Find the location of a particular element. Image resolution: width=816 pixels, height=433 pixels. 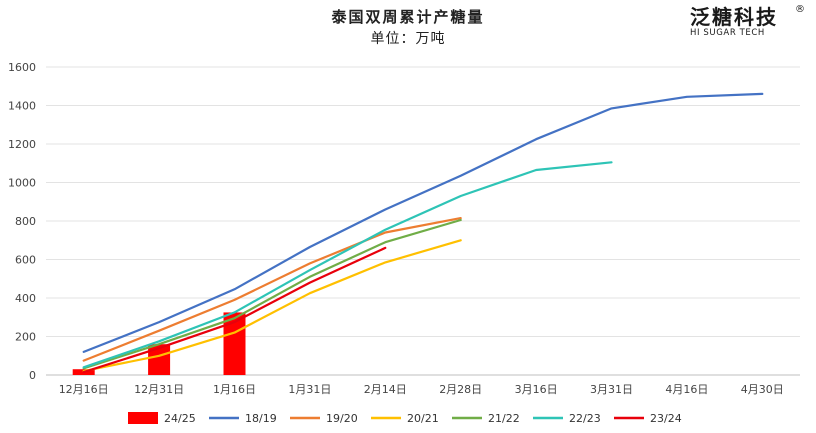

y-tick-label: 0 is located at coordinates (32, 375).